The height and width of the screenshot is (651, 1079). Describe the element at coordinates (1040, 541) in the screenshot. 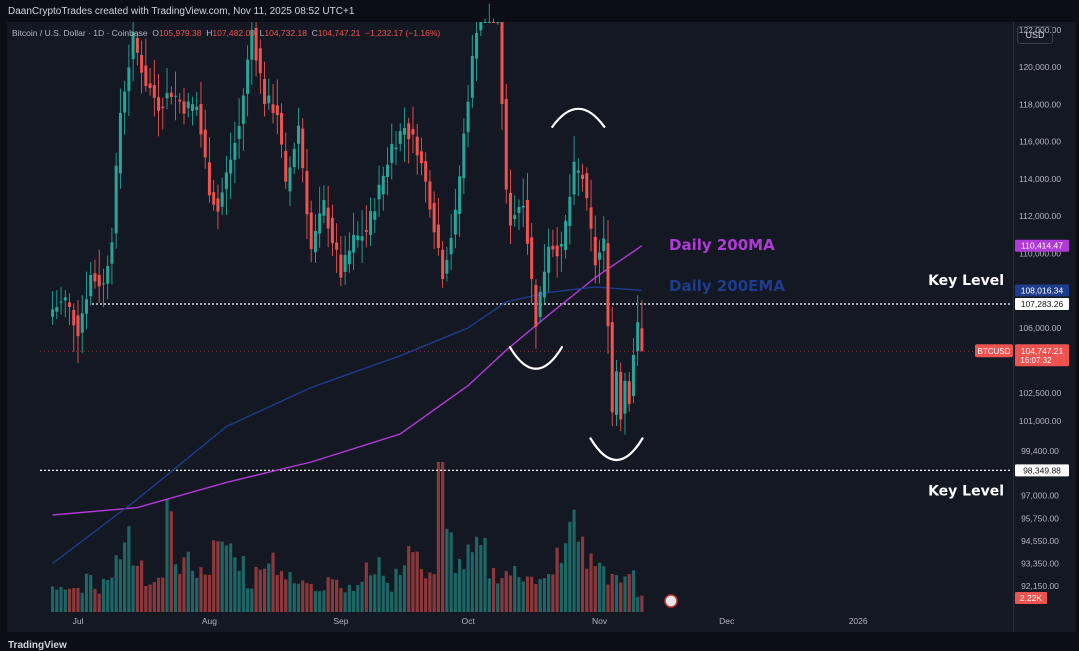

I see `y-tick-label: 94,550.00` at that location.